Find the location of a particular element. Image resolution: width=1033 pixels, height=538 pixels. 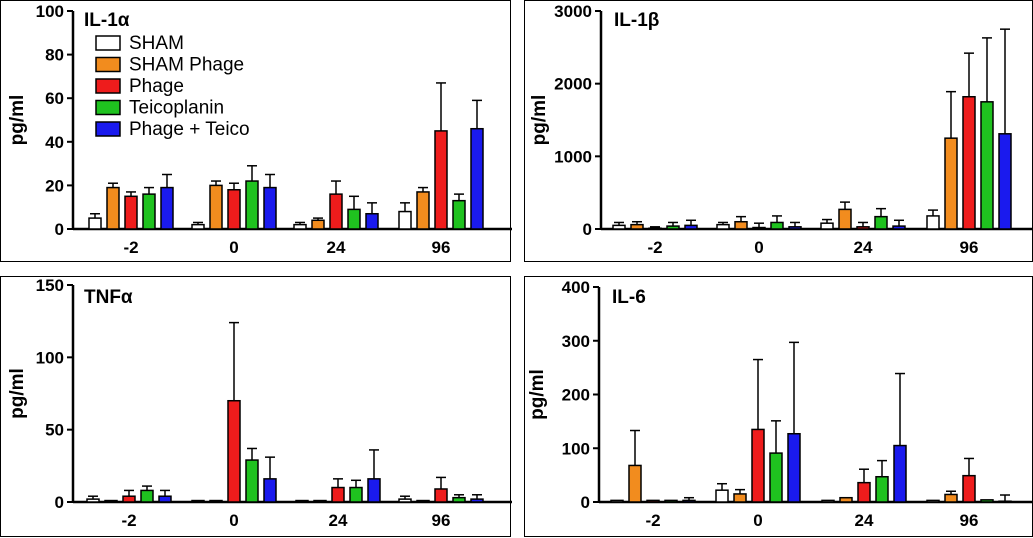

legend-label-phage: Phage is located at coordinates (156, 86).